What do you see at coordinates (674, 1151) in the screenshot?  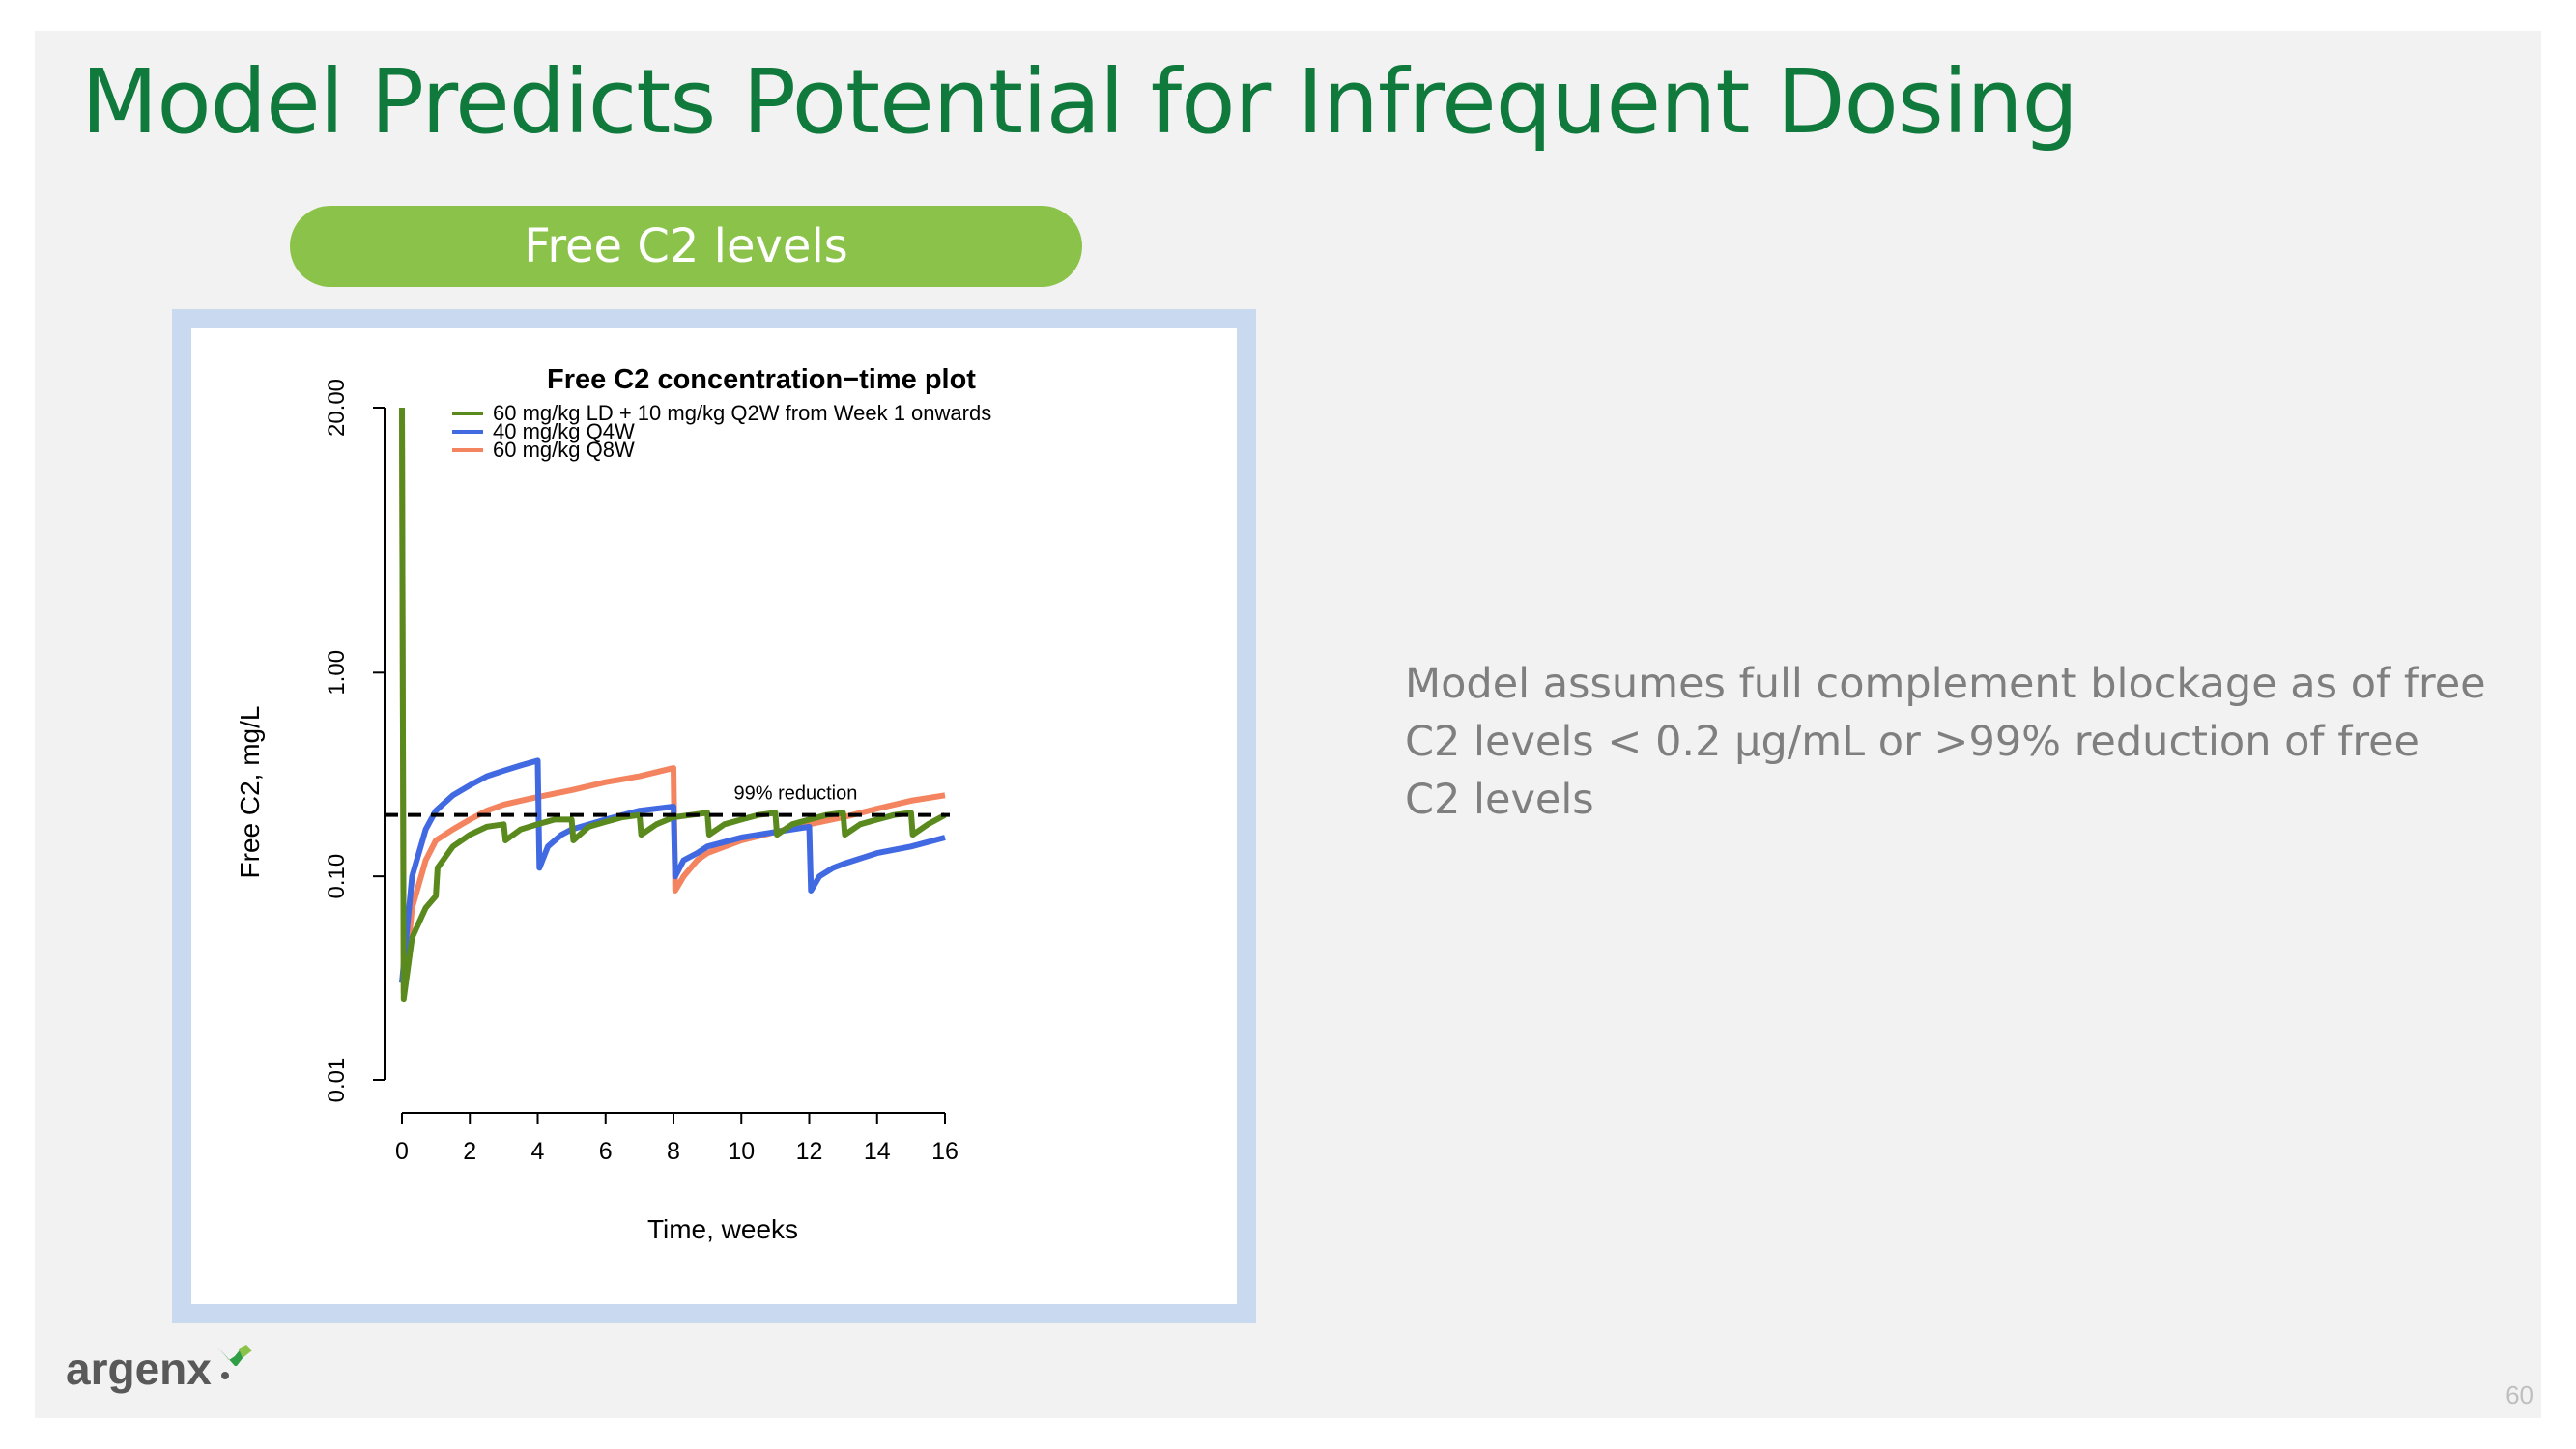 I see `x-tick-label: 8` at bounding box center [674, 1151].